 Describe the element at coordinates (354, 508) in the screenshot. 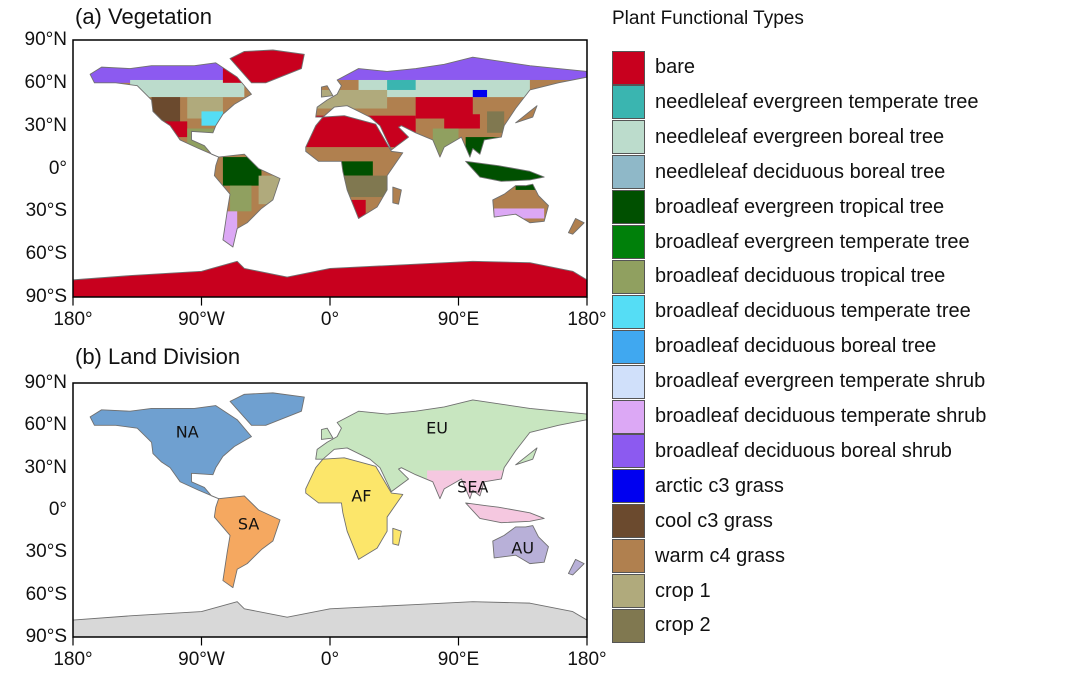

I see `land-af` at that location.